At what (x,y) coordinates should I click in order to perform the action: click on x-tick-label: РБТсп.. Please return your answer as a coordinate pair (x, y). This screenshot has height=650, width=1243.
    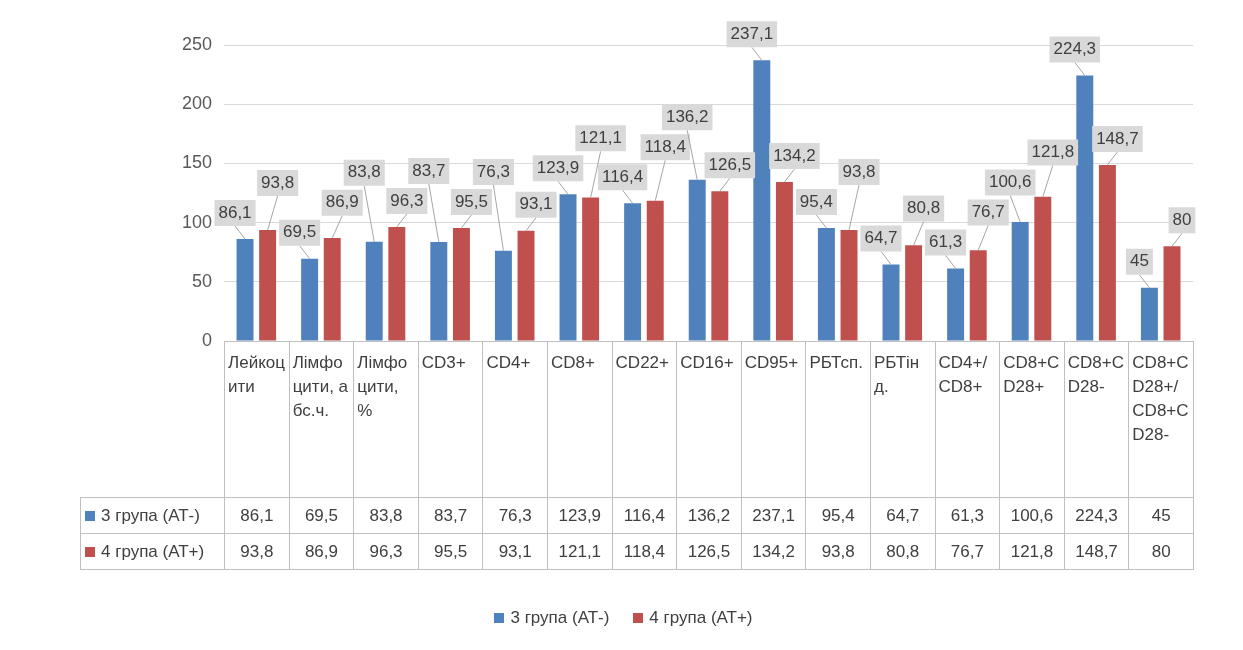
    Looking at the image, I should click on (838, 419).